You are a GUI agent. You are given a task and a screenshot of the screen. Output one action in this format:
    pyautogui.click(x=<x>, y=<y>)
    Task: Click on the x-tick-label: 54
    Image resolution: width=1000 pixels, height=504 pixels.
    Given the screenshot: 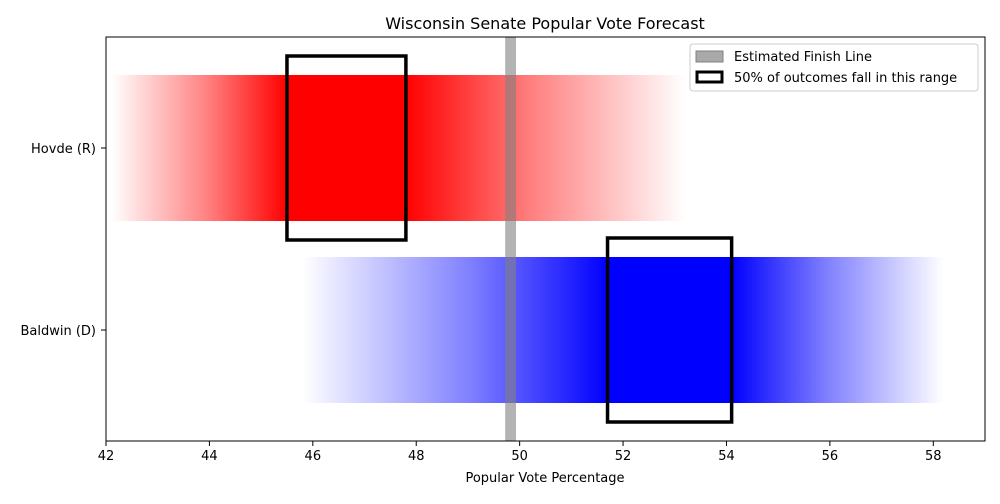 What is the action you would take?
    pyautogui.click(x=726, y=456)
    